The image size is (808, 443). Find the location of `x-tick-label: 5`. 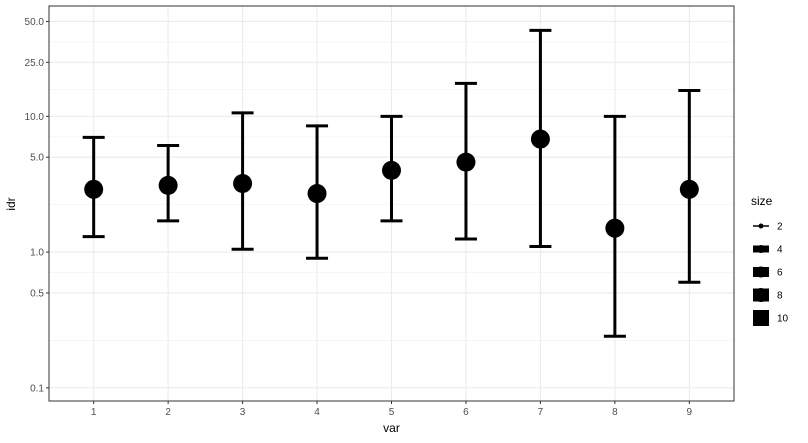

x-tick-label: 5 is located at coordinates (392, 412).